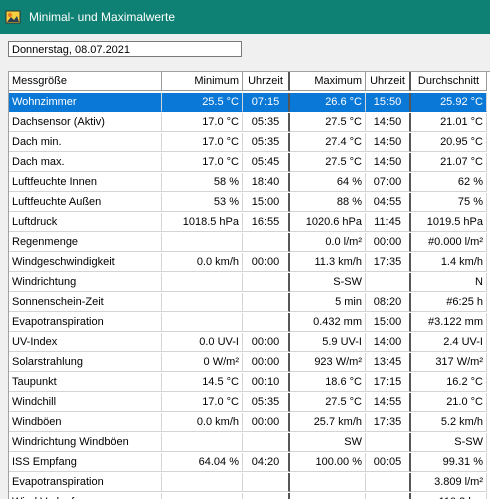 The image size is (490, 499). I want to click on row-label: Wohnzimmer, so click(85, 102).